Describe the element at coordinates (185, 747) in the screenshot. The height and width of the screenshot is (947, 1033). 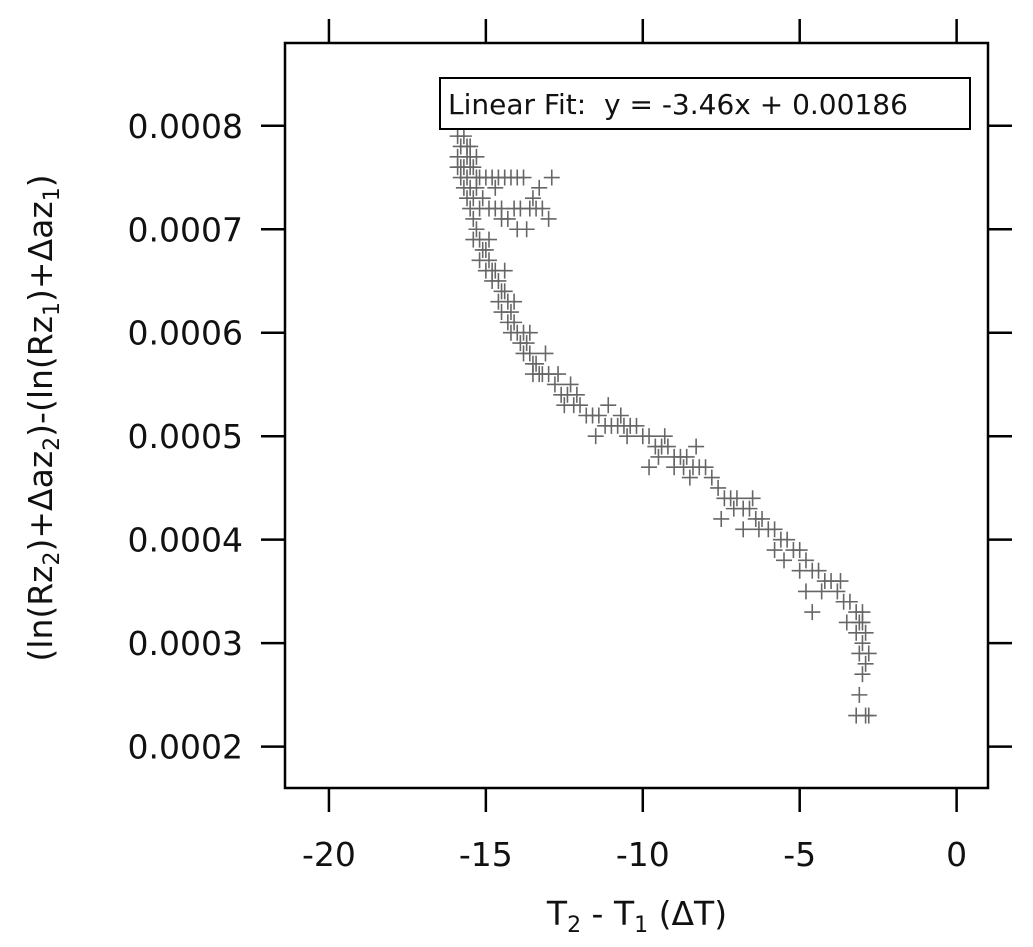
I see `y-tick-label: 0.0002` at that location.